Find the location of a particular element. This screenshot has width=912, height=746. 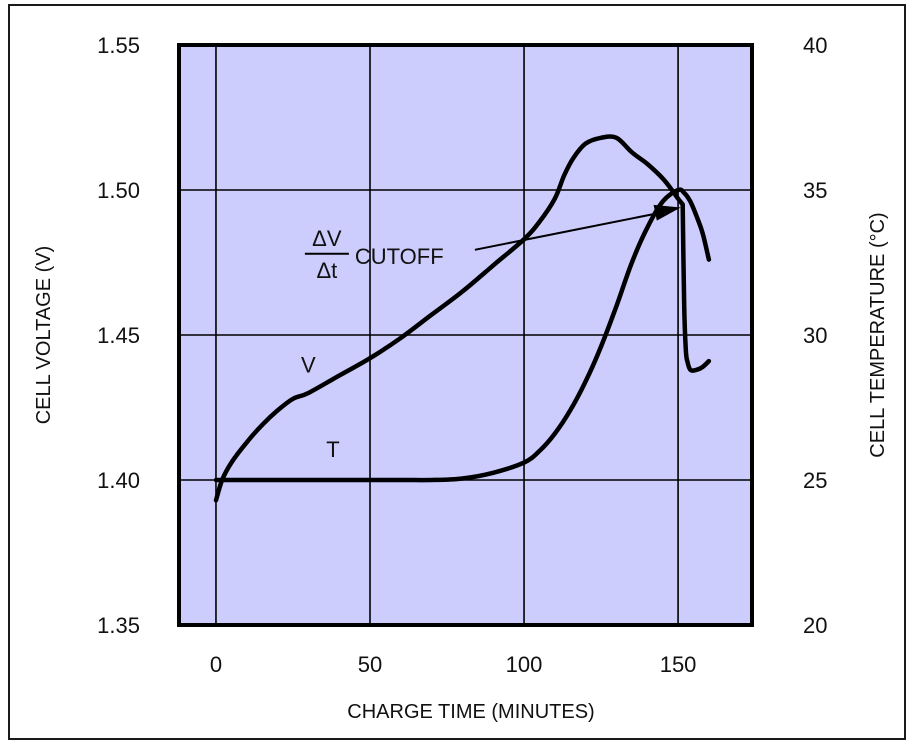

y-axis-label-right: CELL TEMPERATURE (°C) is located at coordinates (878, 334).